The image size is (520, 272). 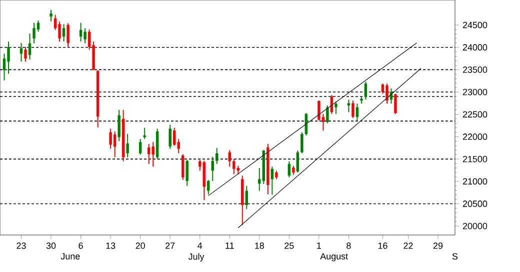 What do you see at coordinates (408, 245) in the screenshot?
I see `x-tick-label: 22` at bounding box center [408, 245].